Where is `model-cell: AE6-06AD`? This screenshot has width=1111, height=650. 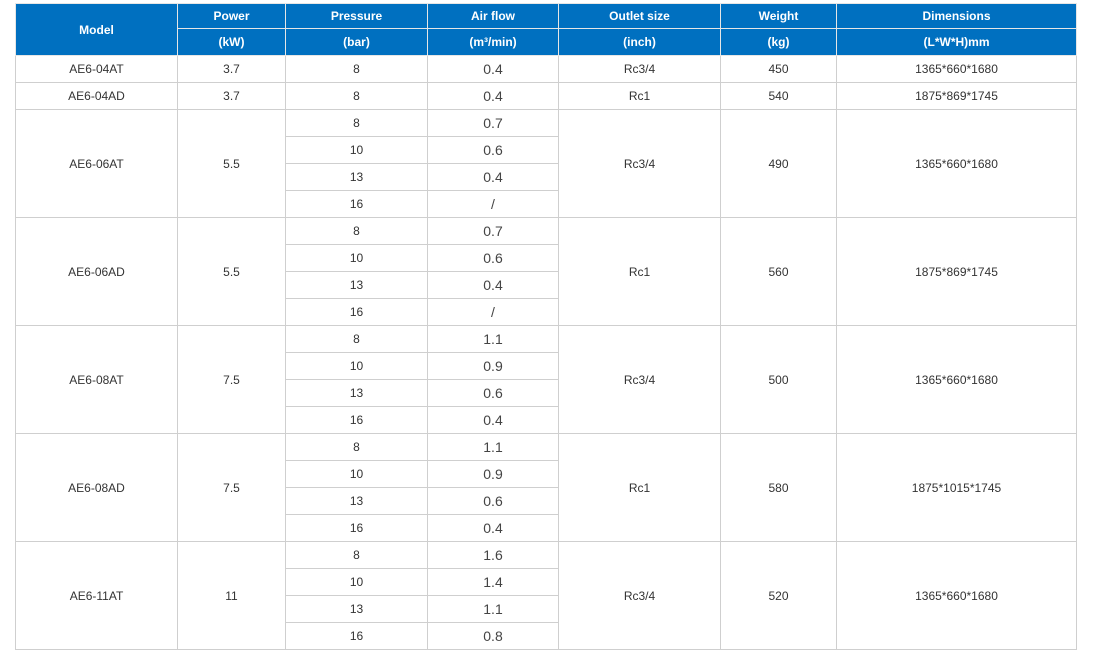 model-cell: AE6-06AD is located at coordinates (96, 271).